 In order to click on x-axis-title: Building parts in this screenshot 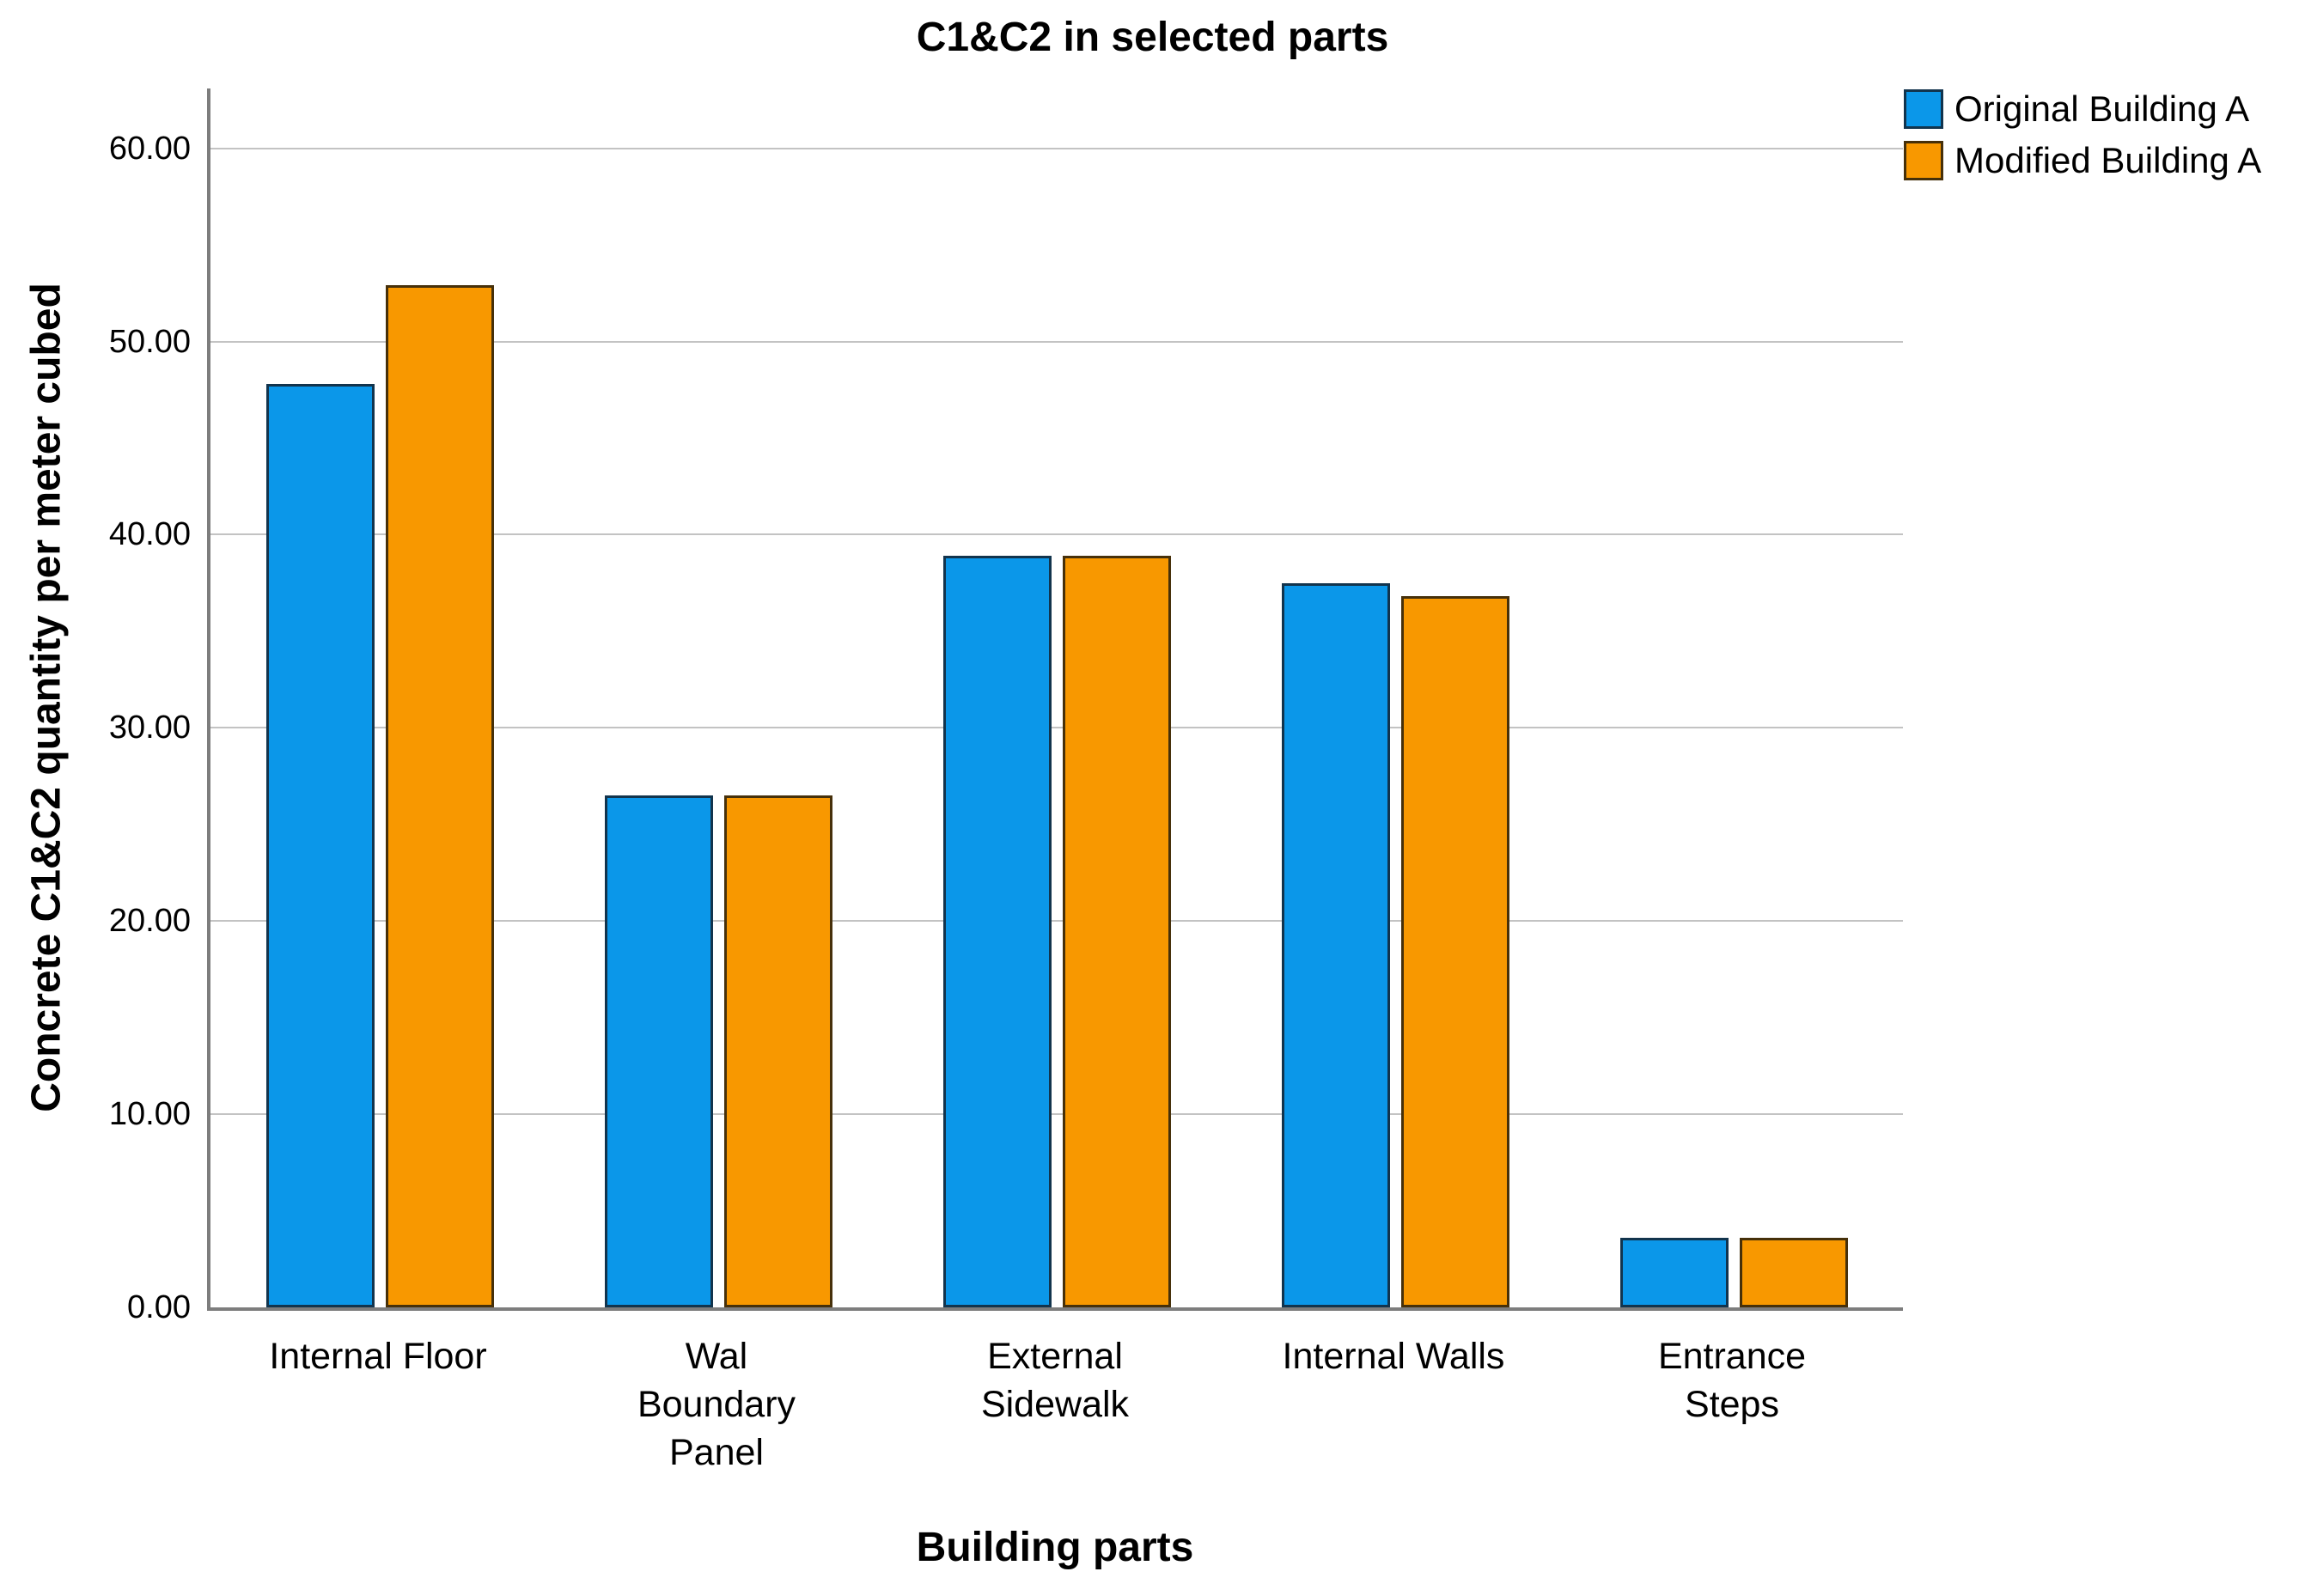, I will do `click(1055, 1547)`.